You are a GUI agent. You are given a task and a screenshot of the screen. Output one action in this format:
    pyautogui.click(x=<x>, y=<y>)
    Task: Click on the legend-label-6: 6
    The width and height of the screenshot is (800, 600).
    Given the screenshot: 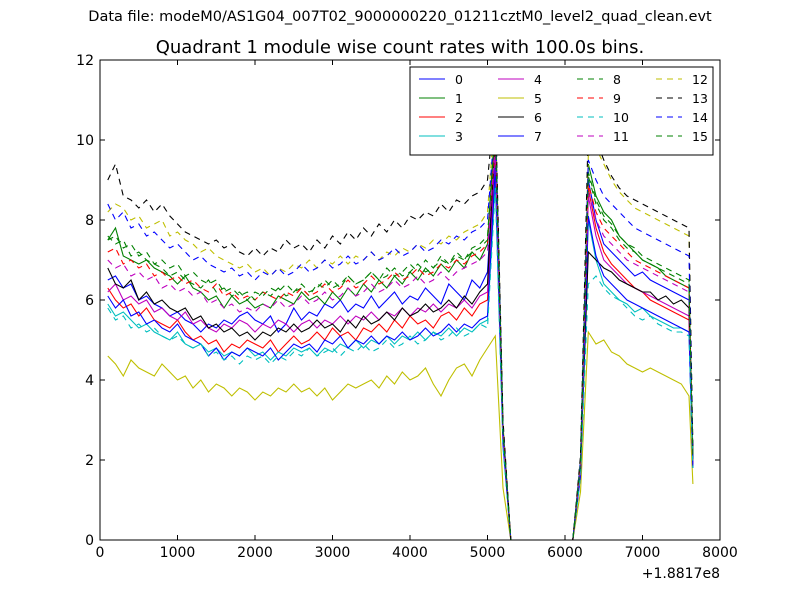 What is the action you would take?
    pyautogui.click(x=538, y=117)
    